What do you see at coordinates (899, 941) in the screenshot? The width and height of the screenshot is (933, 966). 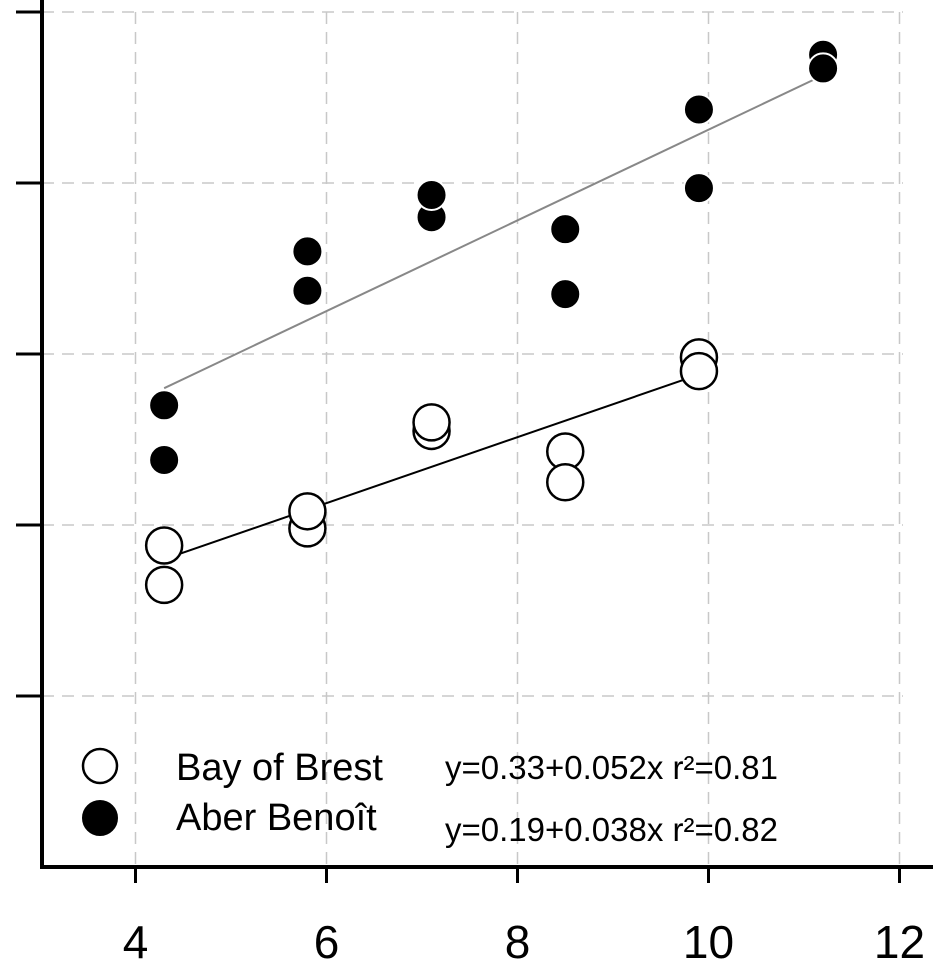 I see `x-tick-label-12: 12` at bounding box center [899, 941].